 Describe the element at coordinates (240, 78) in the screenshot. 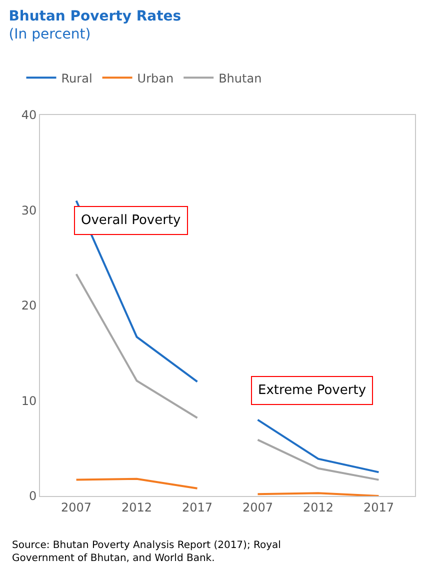

I see `legend-label: Bhutan` at that location.